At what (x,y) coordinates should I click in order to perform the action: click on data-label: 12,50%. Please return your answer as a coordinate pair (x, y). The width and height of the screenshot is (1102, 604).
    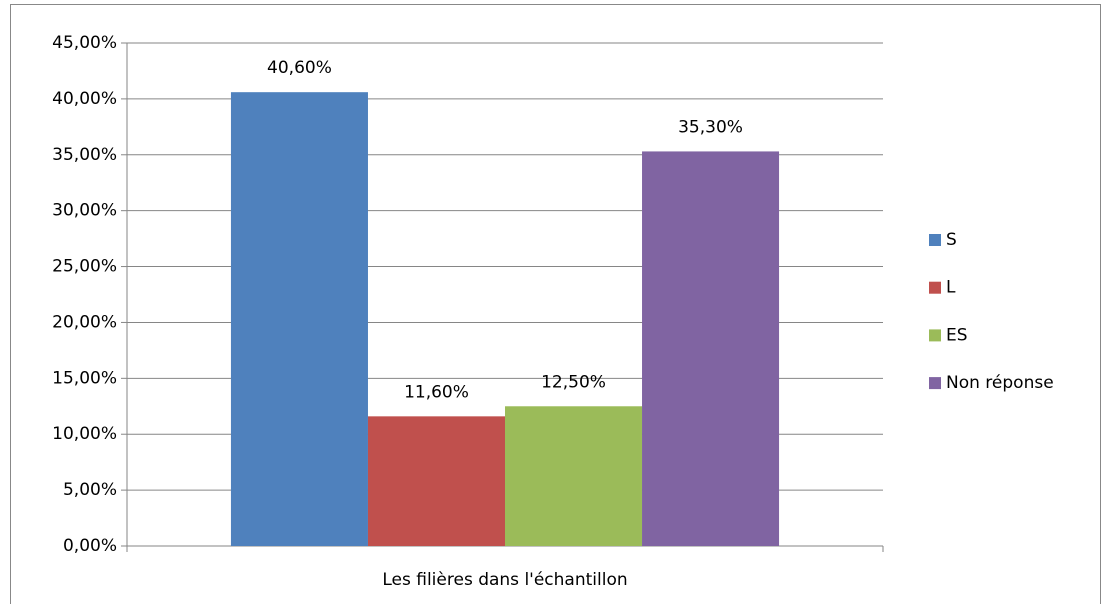
    Looking at the image, I should click on (573, 382).